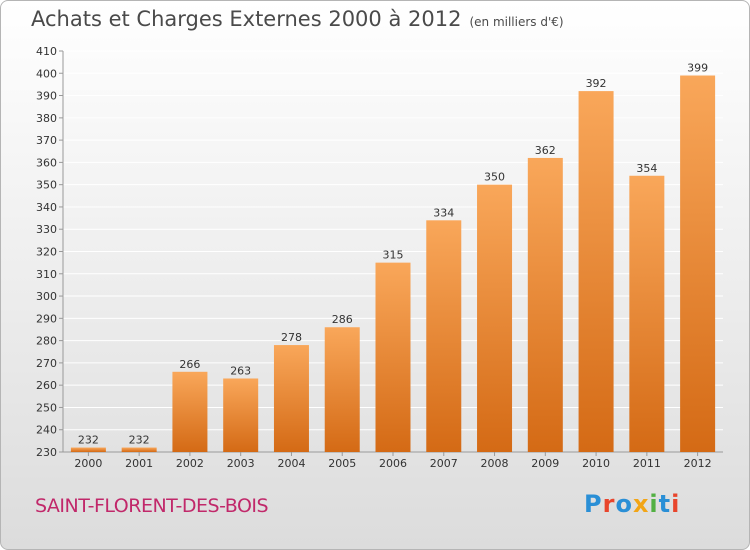  I want to click on y-tick-label: 290, so click(46, 318).